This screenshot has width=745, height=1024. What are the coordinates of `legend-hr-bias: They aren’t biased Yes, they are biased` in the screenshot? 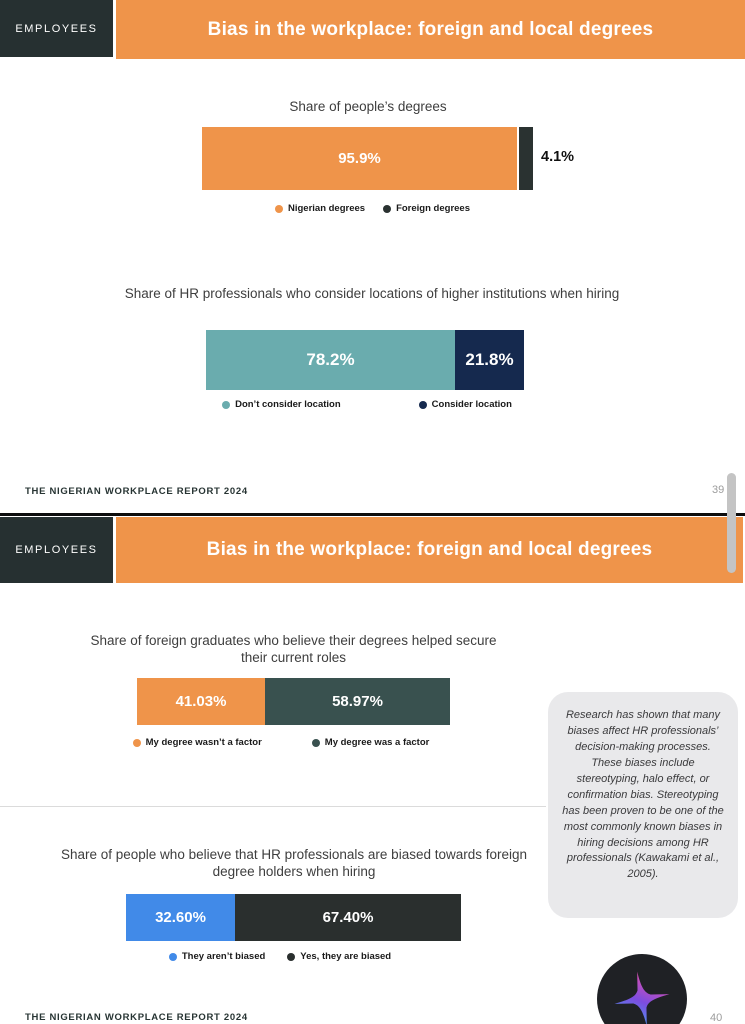 It's located at (280, 956).